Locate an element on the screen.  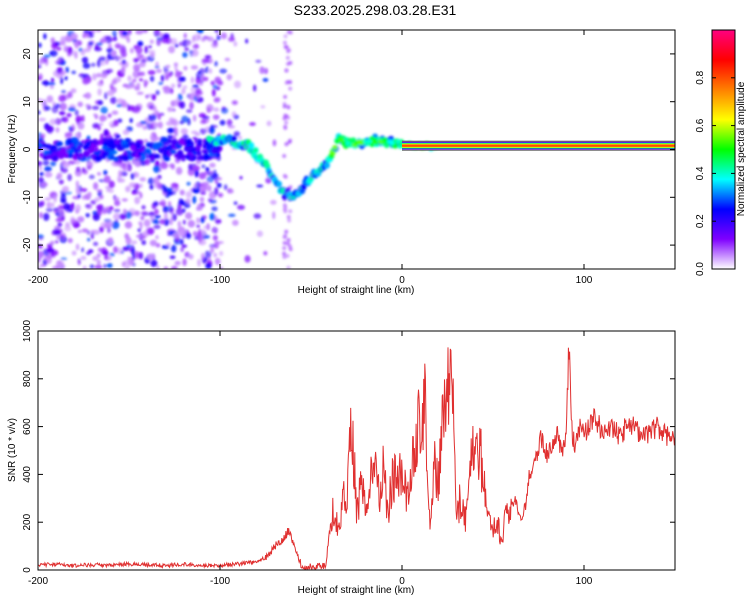
x-tick-label: -100 is located at coordinates (220, 280).